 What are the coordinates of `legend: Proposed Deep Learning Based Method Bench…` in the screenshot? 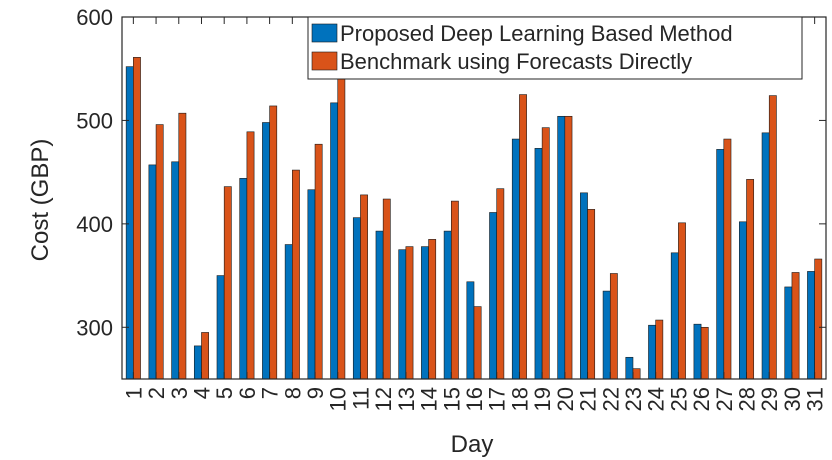 It's located at (555, 48).